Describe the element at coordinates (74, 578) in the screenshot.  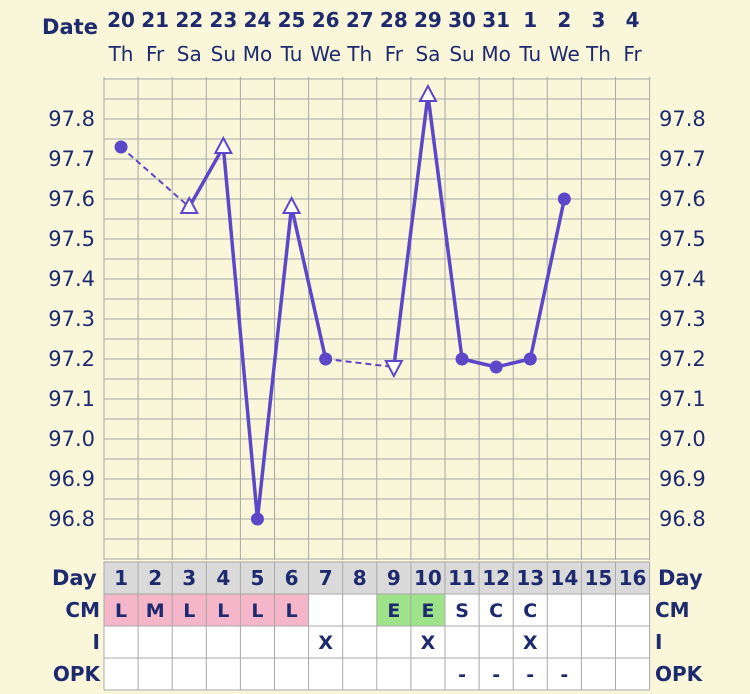
I see `day-row-label-left: Day` at that location.